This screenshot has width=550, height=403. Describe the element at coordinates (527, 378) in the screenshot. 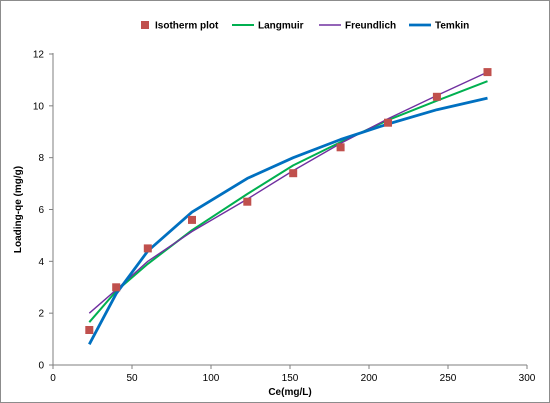

I see `x-tick-label: 300` at that location.